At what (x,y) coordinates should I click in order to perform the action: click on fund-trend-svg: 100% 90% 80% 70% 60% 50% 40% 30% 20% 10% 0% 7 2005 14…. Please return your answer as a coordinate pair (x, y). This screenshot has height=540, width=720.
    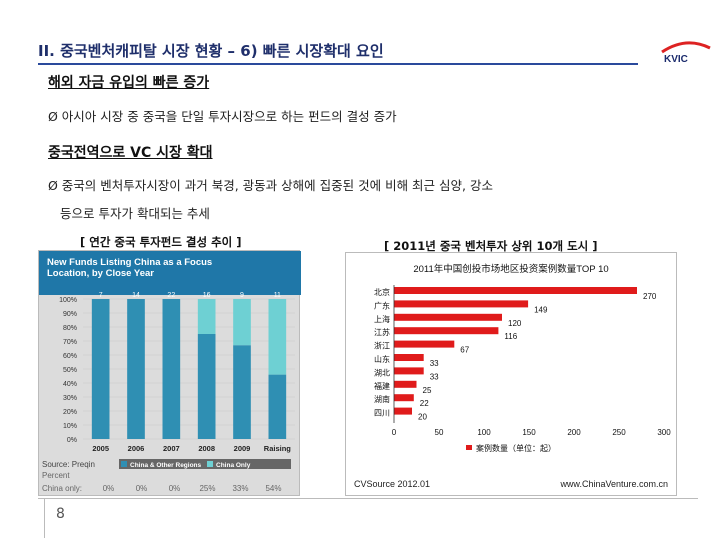
    Looking at the image, I should click on (170, 360).